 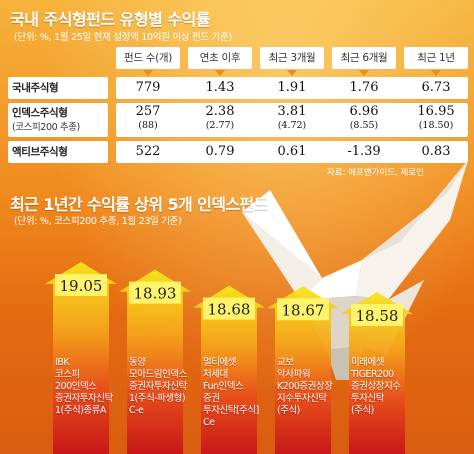 I want to click on fund-name-line: C-e, so click(x=136, y=410).